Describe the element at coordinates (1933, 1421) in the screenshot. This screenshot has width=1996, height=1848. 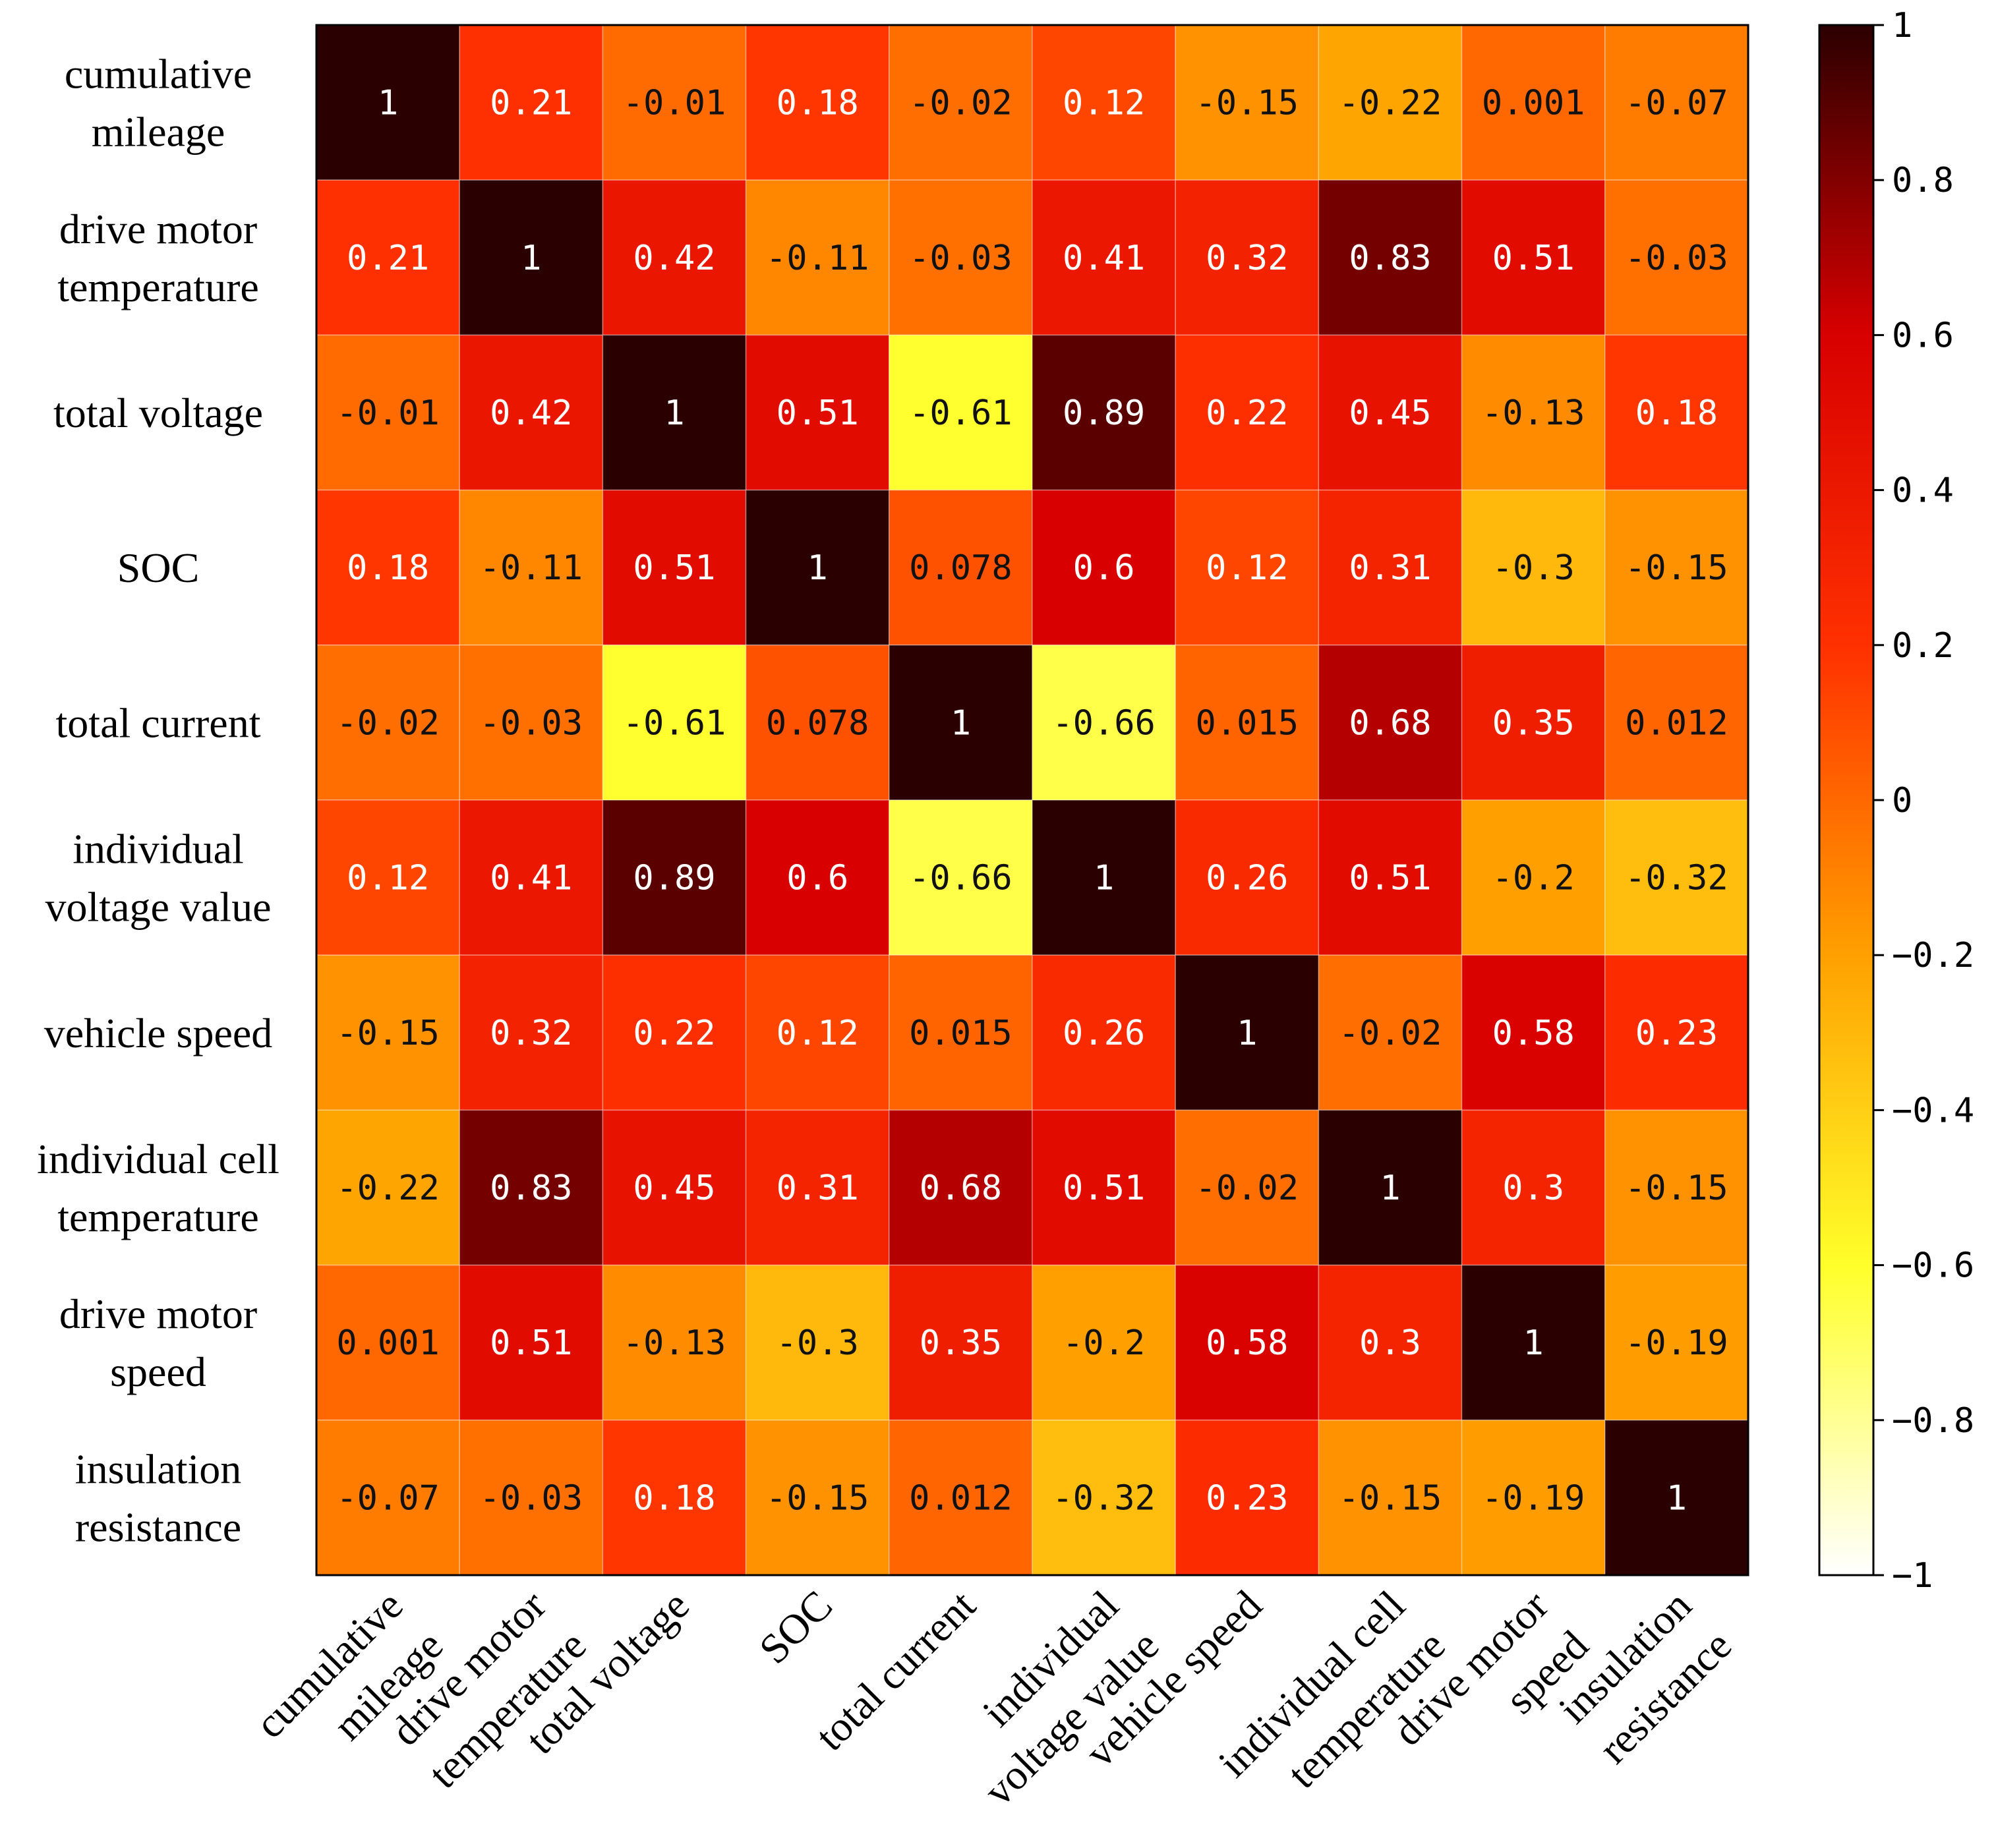
I see `colorbar-tick-label-9: −0.8` at that location.